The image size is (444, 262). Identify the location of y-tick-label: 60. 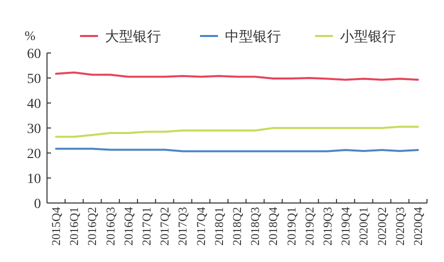
(34, 54).